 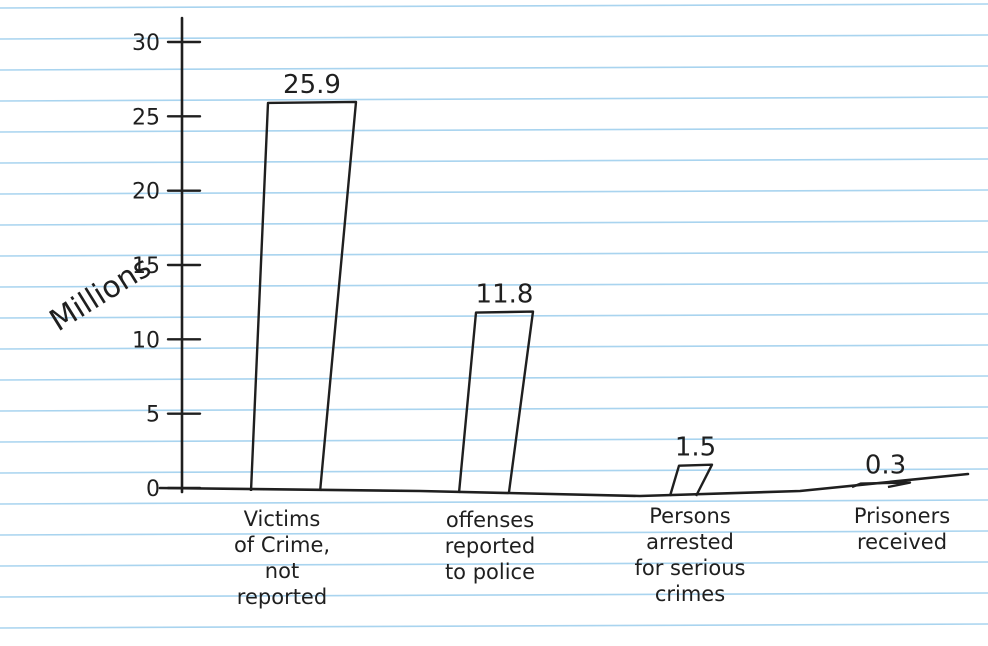 What do you see at coordinates (690, 516) in the screenshot?
I see `category-label-line: Persons` at bounding box center [690, 516].